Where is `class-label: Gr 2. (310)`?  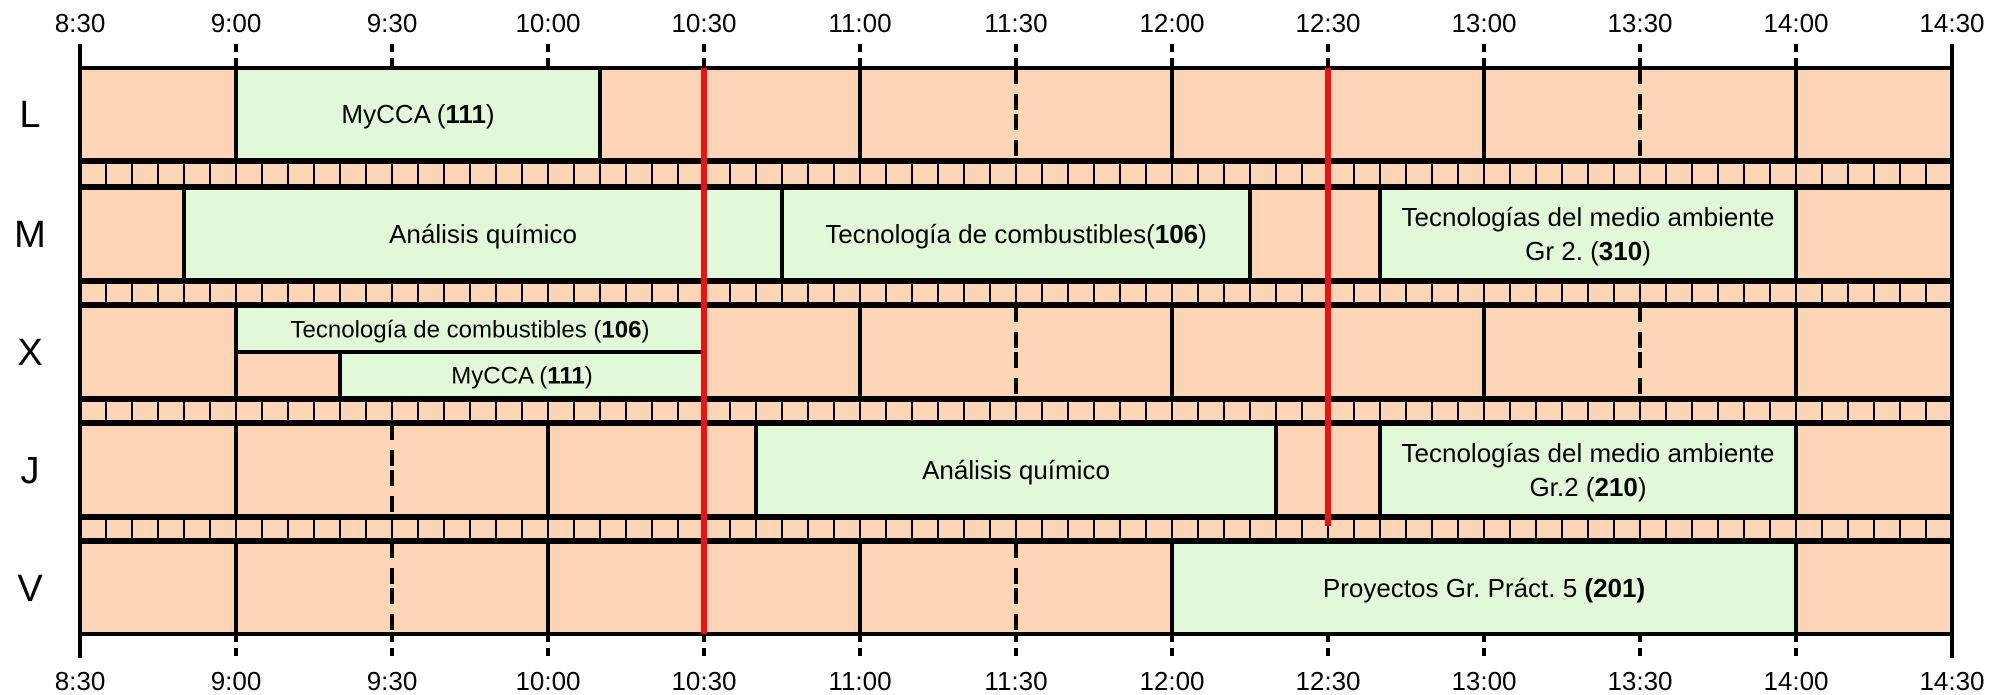
class-label: Gr 2. (310) is located at coordinates (1588, 251).